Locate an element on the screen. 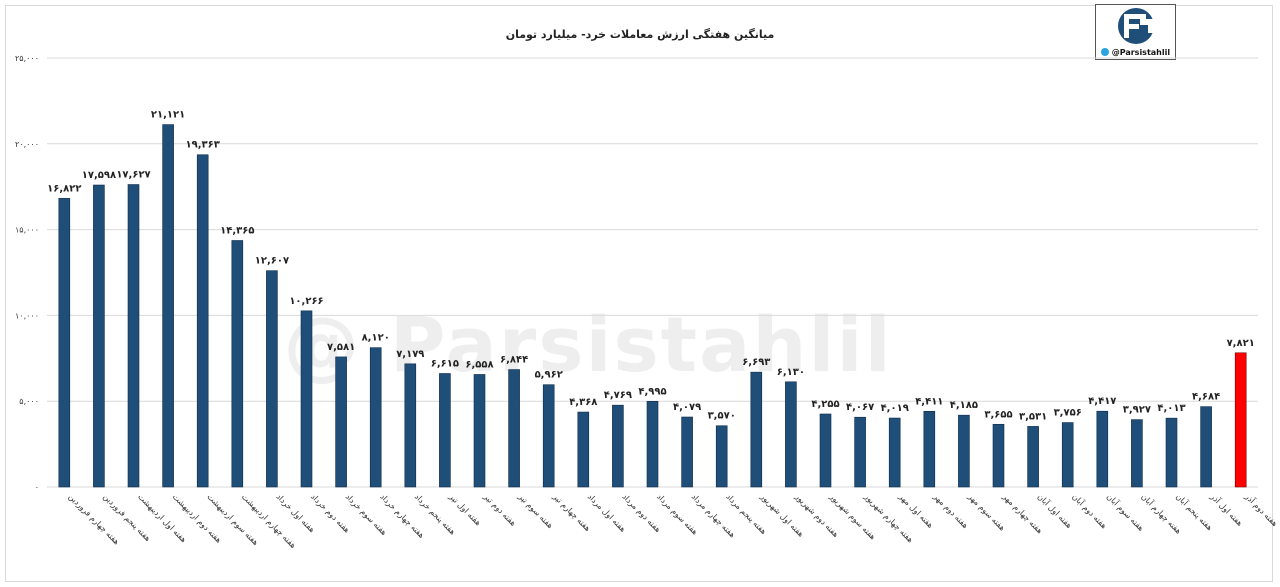 Image resolution: width=1280 pixels, height=587 pixels. data-label: ۴,۰۱۳ is located at coordinates (1171, 408).